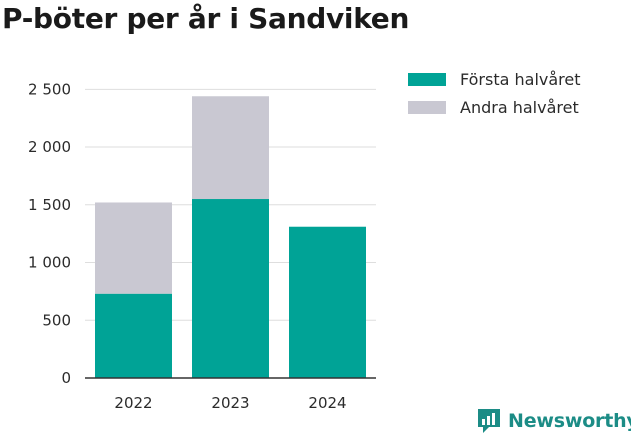  What do you see at coordinates (327, 302) in the screenshot?
I see `bar-first-half-2024` at bounding box center [327, 302].